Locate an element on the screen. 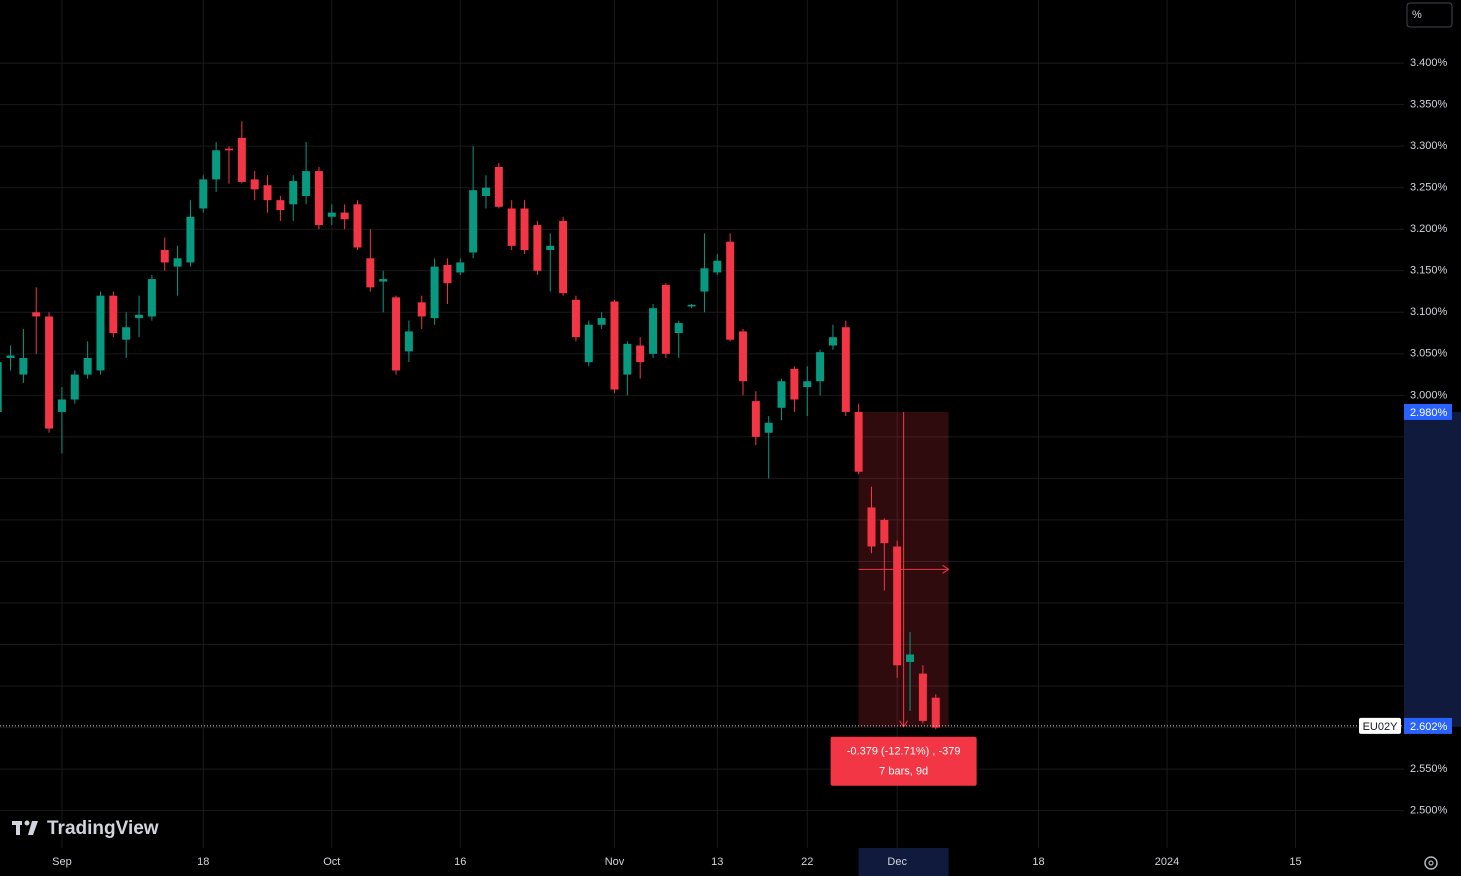  y-tick-label: 3.250% is located at coordinates (1429, 188).